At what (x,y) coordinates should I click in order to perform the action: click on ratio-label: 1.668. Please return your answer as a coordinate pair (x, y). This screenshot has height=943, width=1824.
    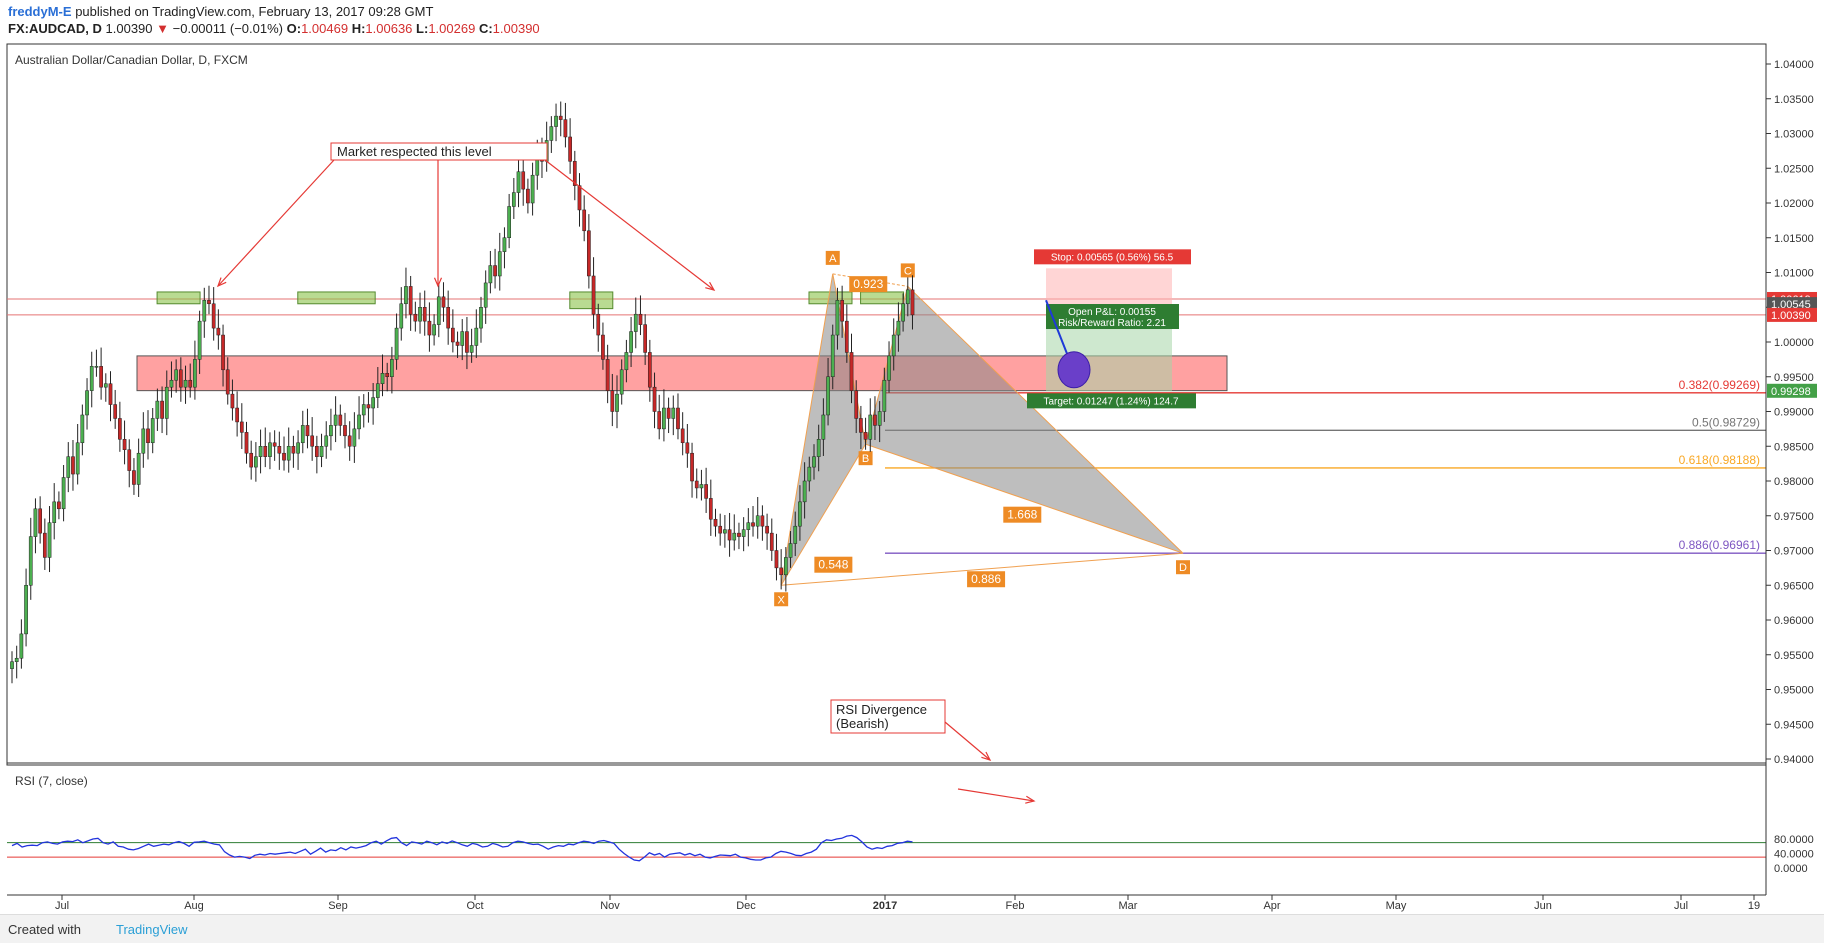
    Looking at the image, I should click on (1022, 515).